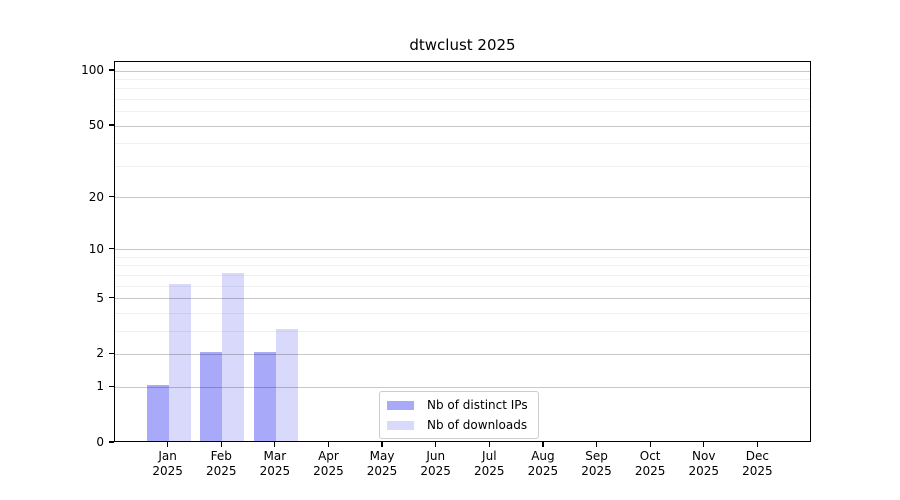  What do you see at coordinates (100, 386) in the screenshot?
I see `y-tick-label: 1` at bounding box center [100, 386].